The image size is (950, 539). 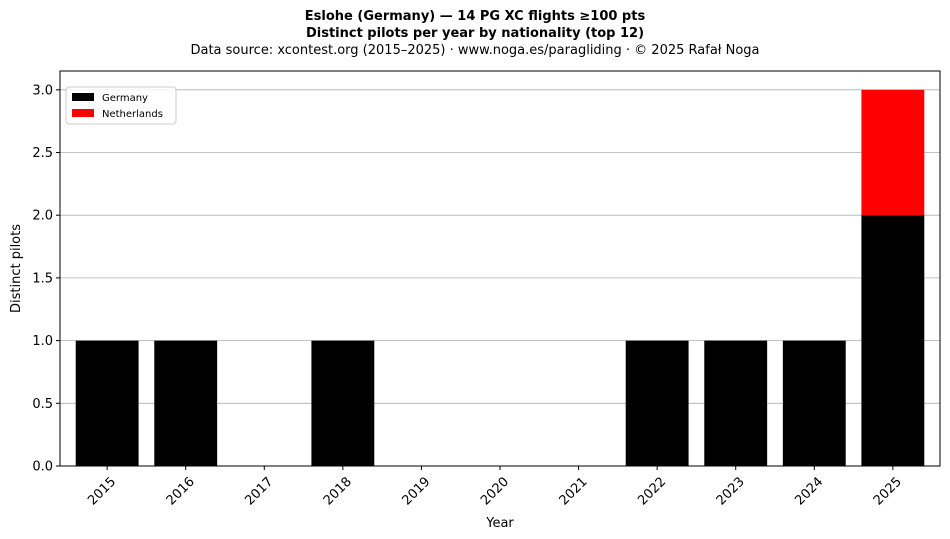 What do you see at coordinates (42, 153) in the screenshot?
I see `y-tick-label: 2.5` at bounding box center [42, 153].